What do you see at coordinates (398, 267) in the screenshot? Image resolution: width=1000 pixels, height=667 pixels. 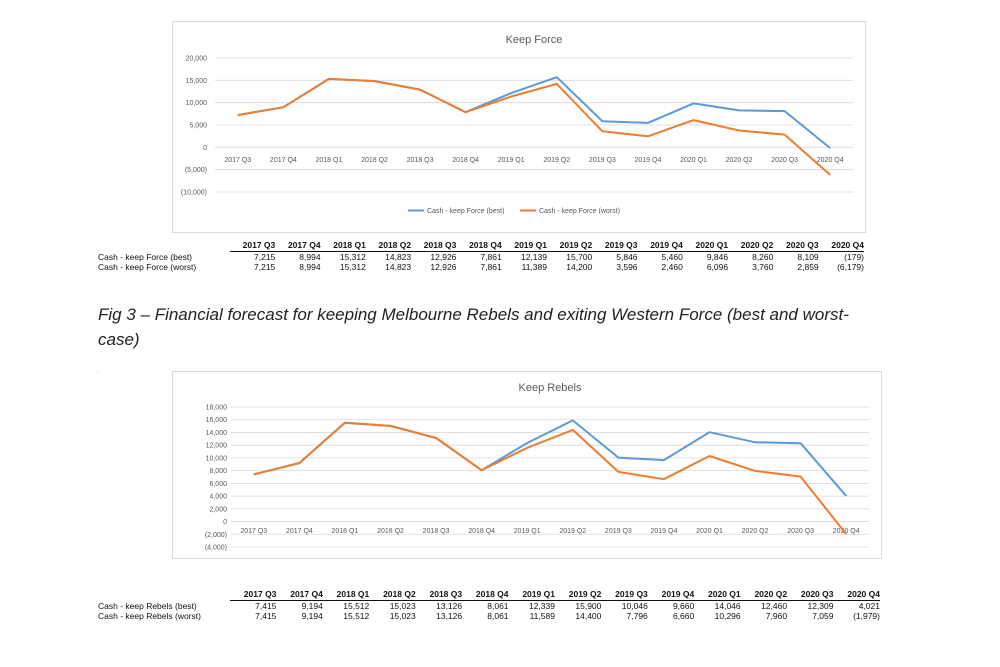 I see `table-cell: 14,823` at bounding box center [398, 267].